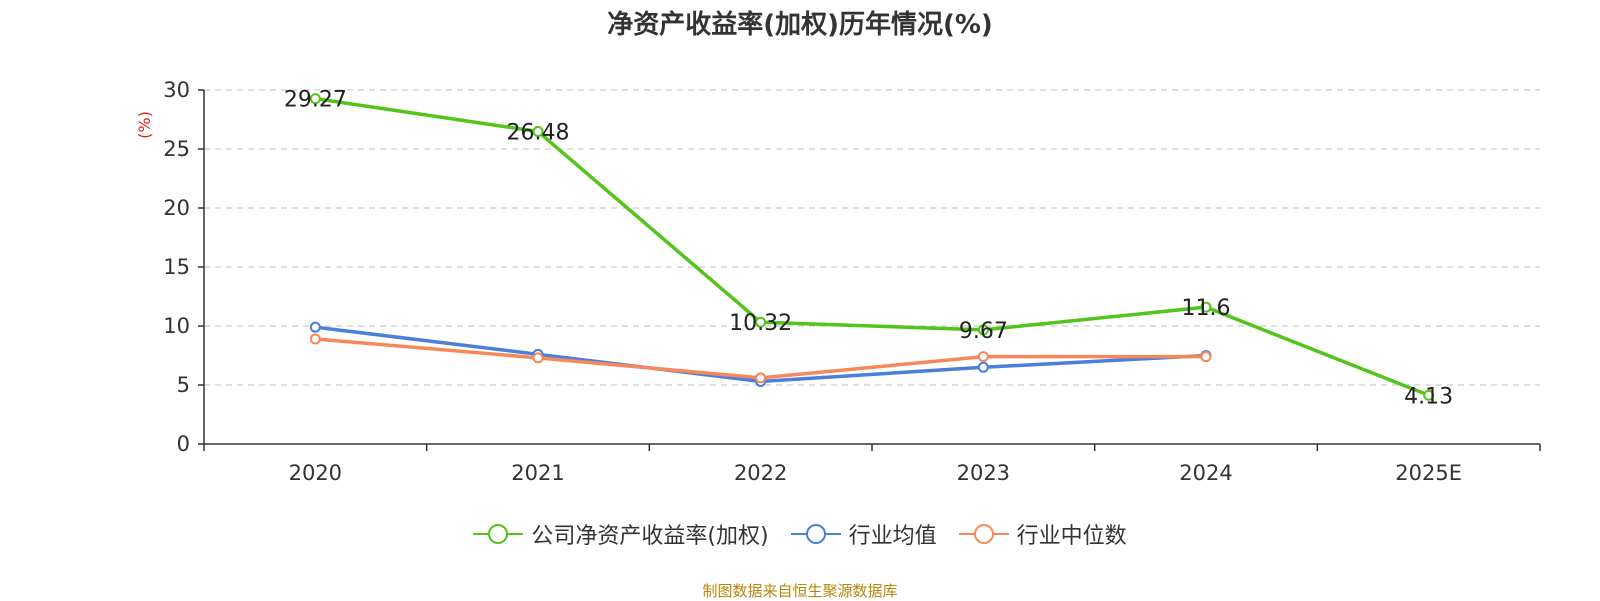  What do you see at coordinates (176, 267) in the screenshot?
I see `y-tick-label: 15` at bounding box center [176, 267].